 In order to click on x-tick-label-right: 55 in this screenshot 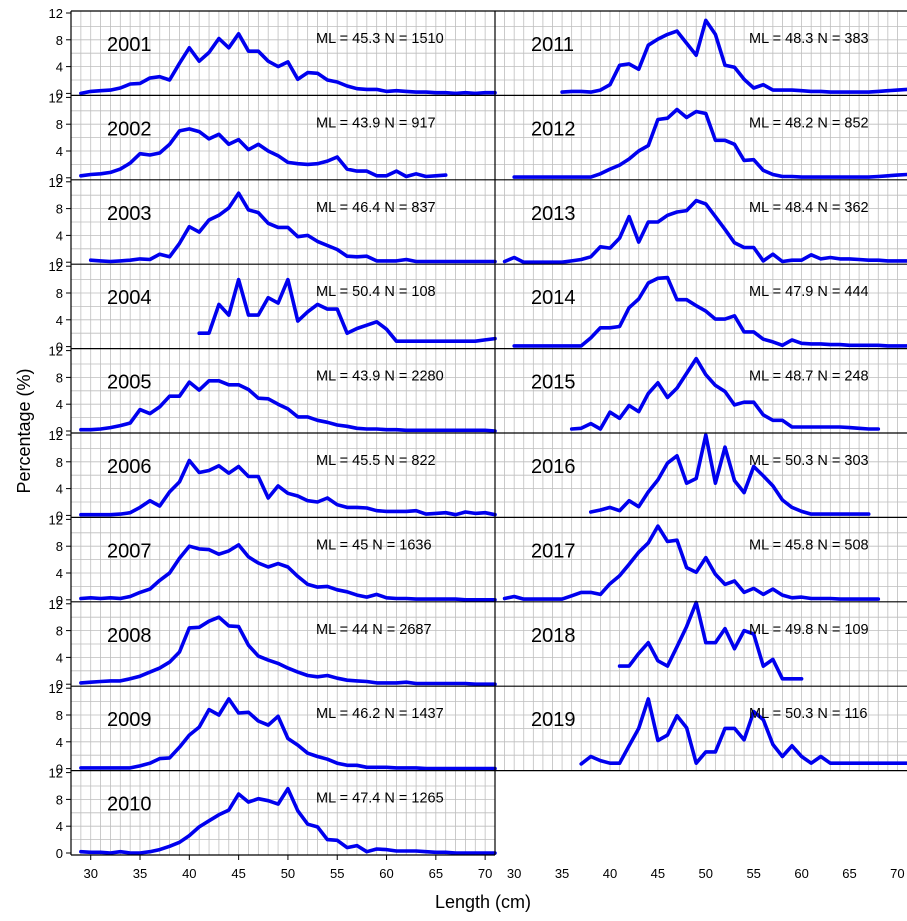, I will do `click(753, 873)`.